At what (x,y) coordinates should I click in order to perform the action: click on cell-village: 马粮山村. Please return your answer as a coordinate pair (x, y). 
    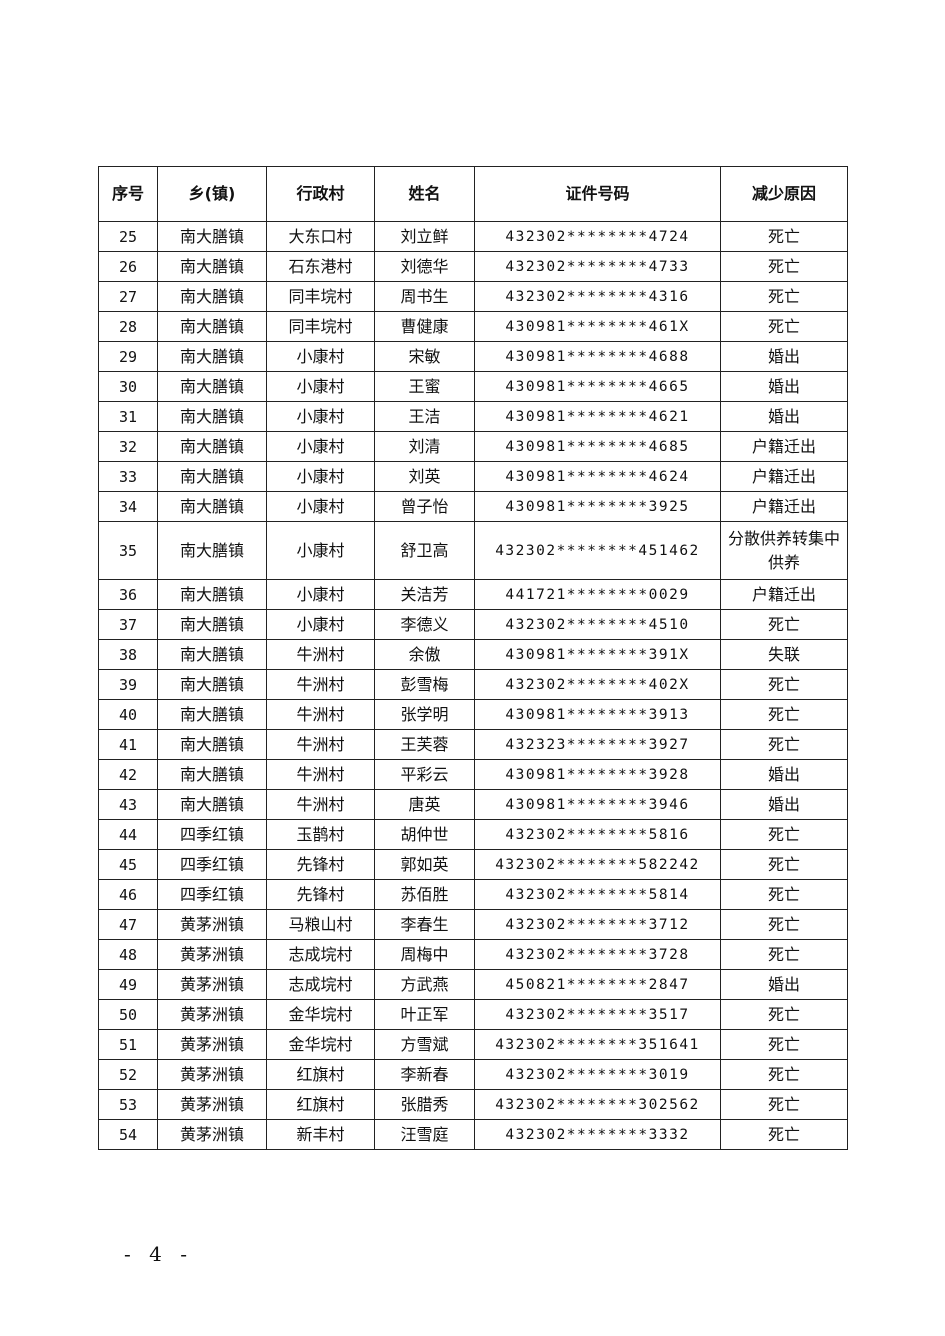
    Looking at the image, I should click on (320, 924).